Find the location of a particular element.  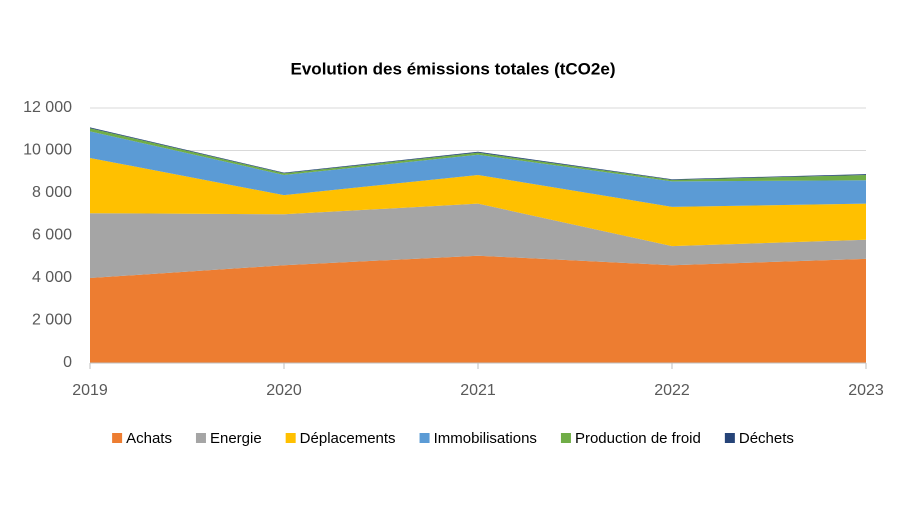

y-tick-label: 0 is located at coordinates (67, 362).